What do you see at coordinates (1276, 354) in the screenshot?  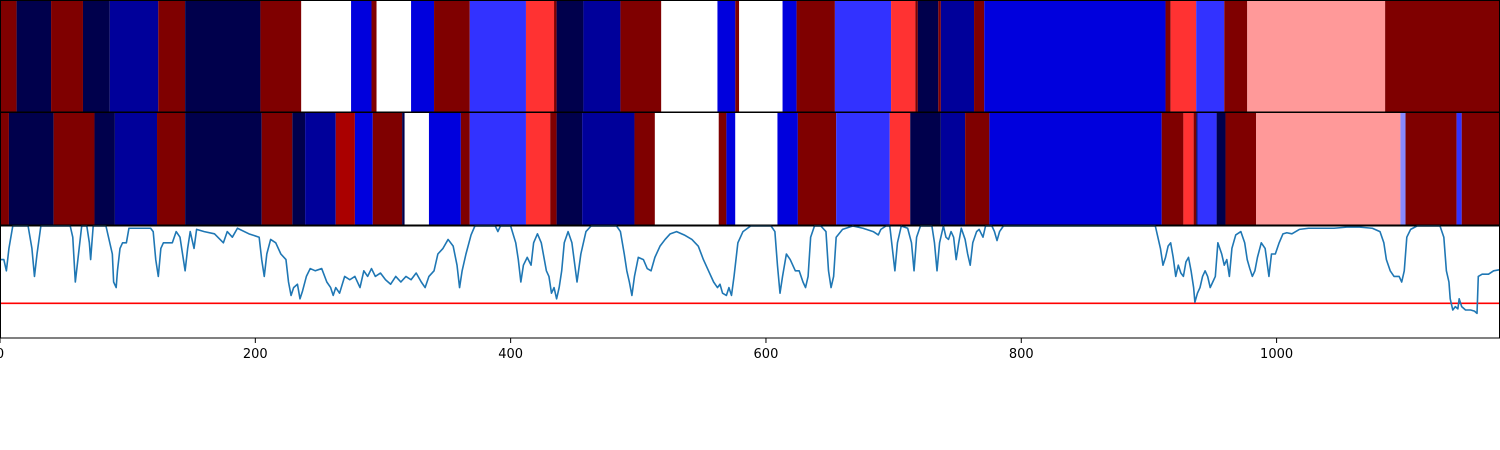 I see `x-tick-label-5: 1000` at bounding box center [1276, 354].